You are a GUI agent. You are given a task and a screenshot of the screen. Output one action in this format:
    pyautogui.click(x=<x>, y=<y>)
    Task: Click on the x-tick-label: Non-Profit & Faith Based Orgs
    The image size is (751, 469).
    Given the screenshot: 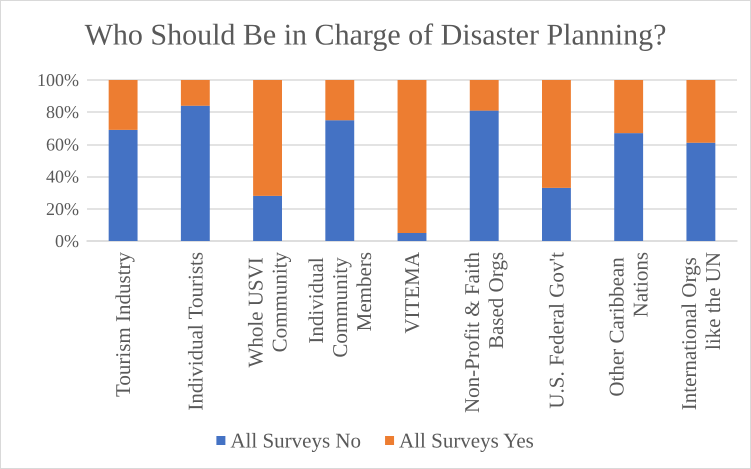 What is the action you would take?
    pyautogui.click(x=484, y=332)
    